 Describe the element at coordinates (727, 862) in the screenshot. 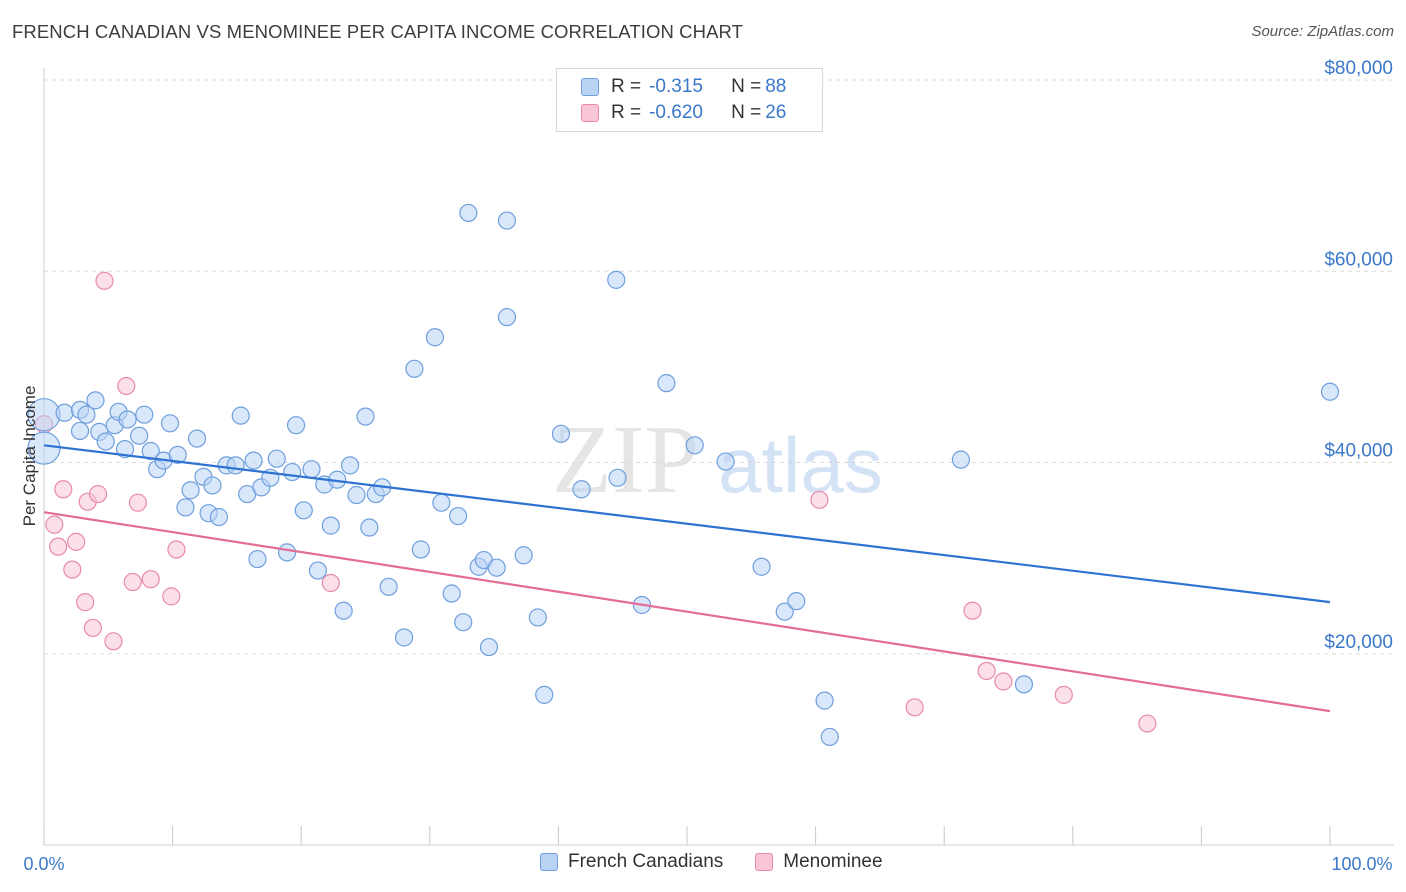

I see `bottom-legend: French Canadians Menominee` at that location.